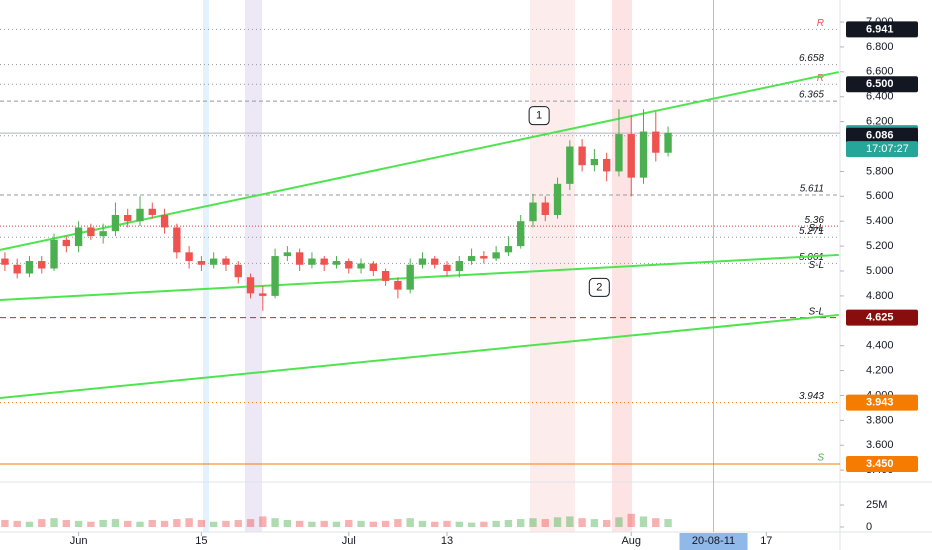 Image resolution: width=932 pixels, height=550 pixels. Describe the element at coordinates (811, 95) in the screenshot. I see `level-note: 6.365` at that location.